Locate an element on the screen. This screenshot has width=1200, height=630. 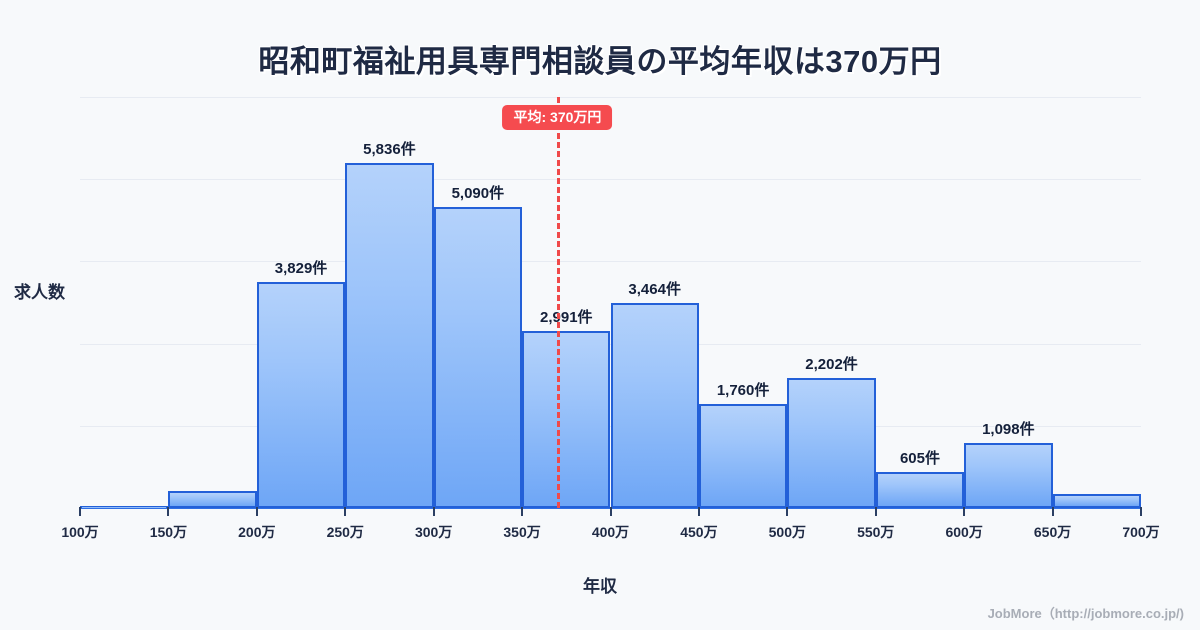
page-title: 昭和町福祉用具専門相談員の平均年収は370万円 is located at coordinates (600, 61).